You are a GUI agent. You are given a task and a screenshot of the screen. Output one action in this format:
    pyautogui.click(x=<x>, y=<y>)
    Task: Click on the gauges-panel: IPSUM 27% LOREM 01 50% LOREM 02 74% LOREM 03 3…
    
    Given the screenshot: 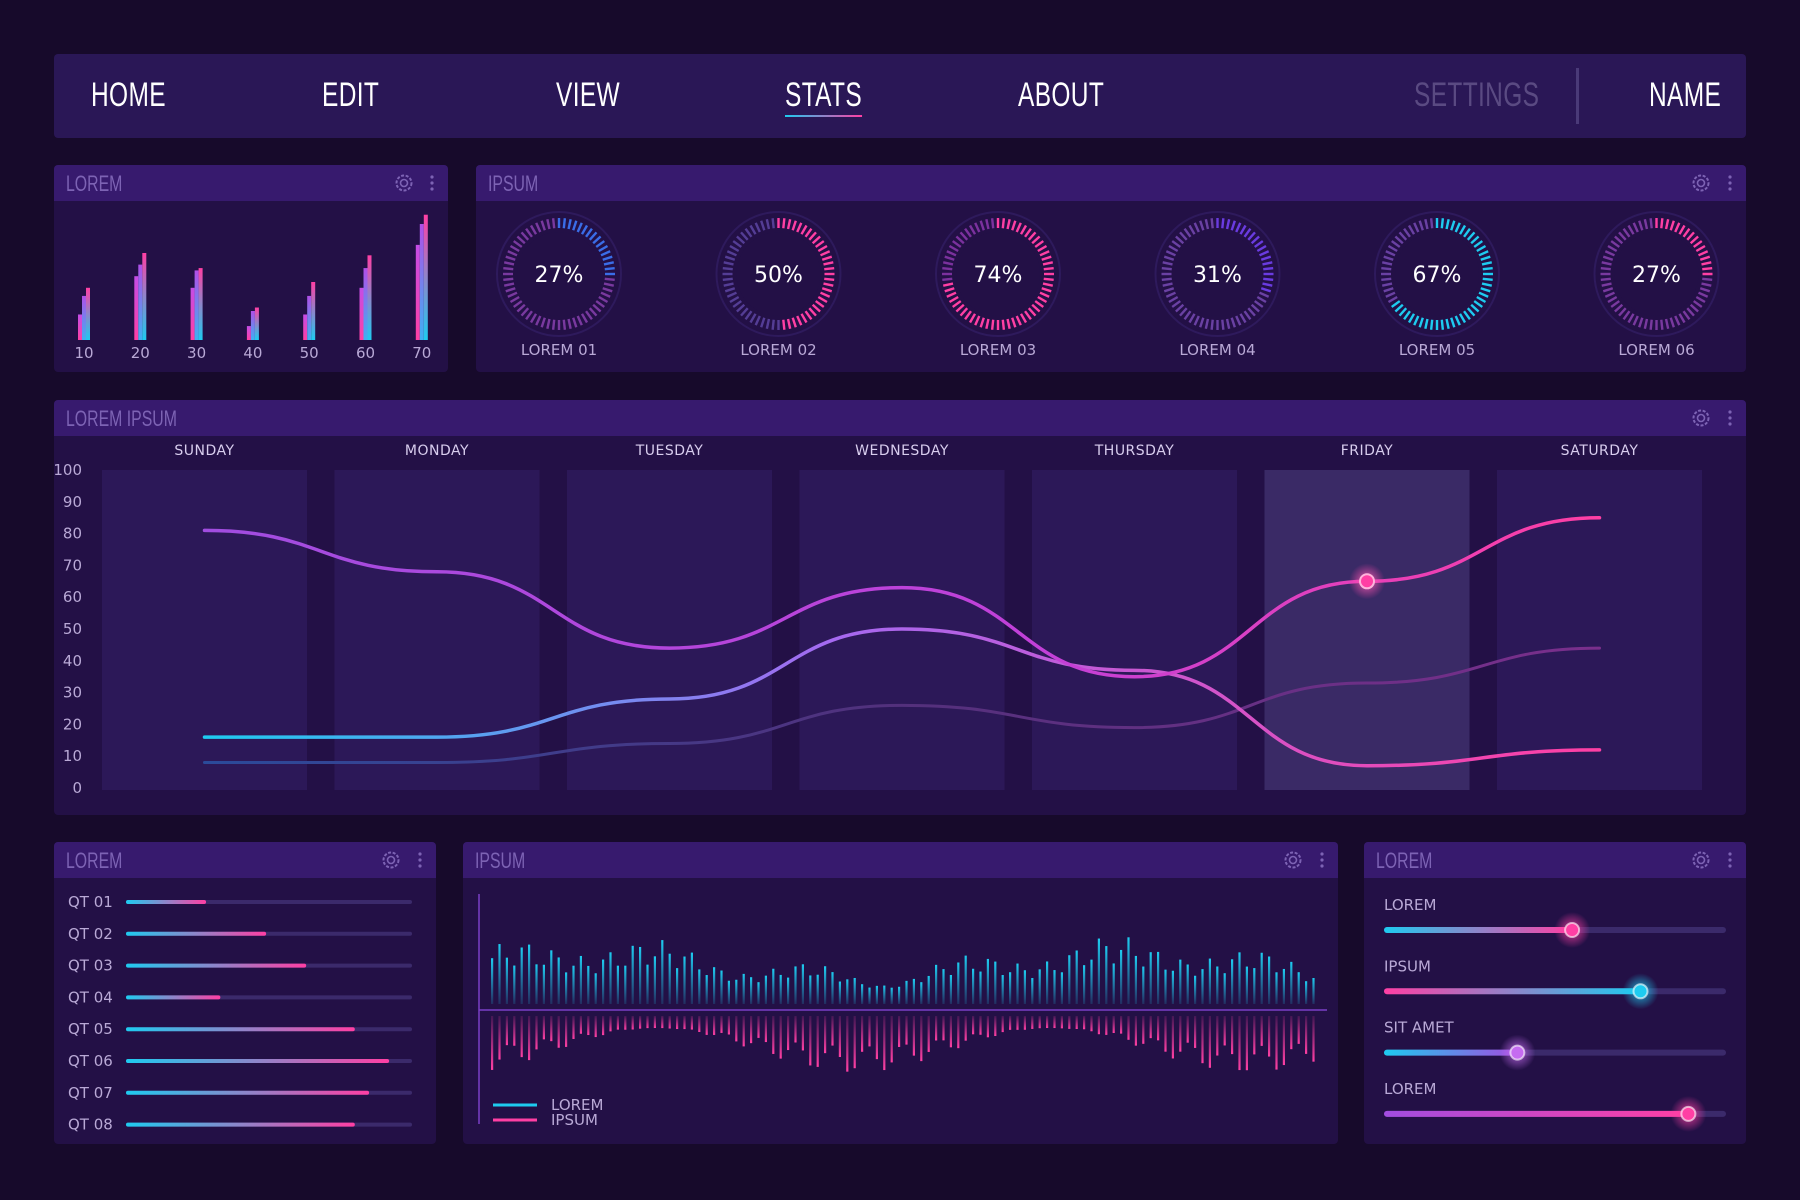 What is the action you would take?
    pyautogui.click(x=1111, y=268)
    